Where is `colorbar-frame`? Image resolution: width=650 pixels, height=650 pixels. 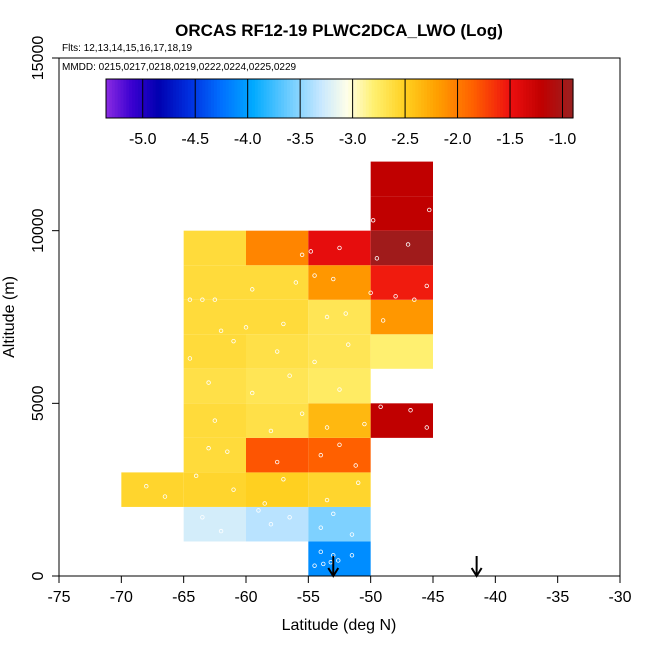
colorbar-frame is located at coordinates (339, 98).